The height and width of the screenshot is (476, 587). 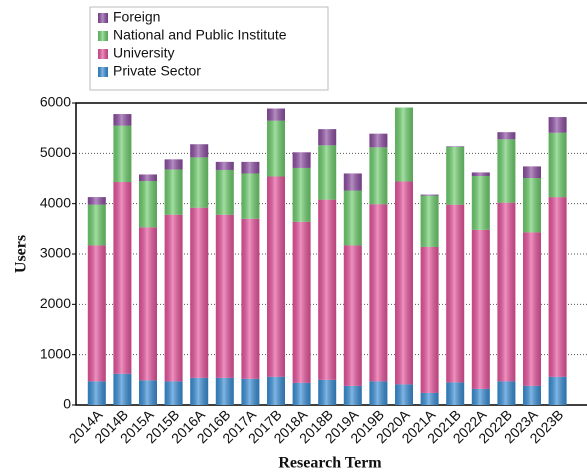 What do you see at coordinates (157, 71) in the screenshot?
I see `legend-label: Private Sector` at bounding box center [157, 71].